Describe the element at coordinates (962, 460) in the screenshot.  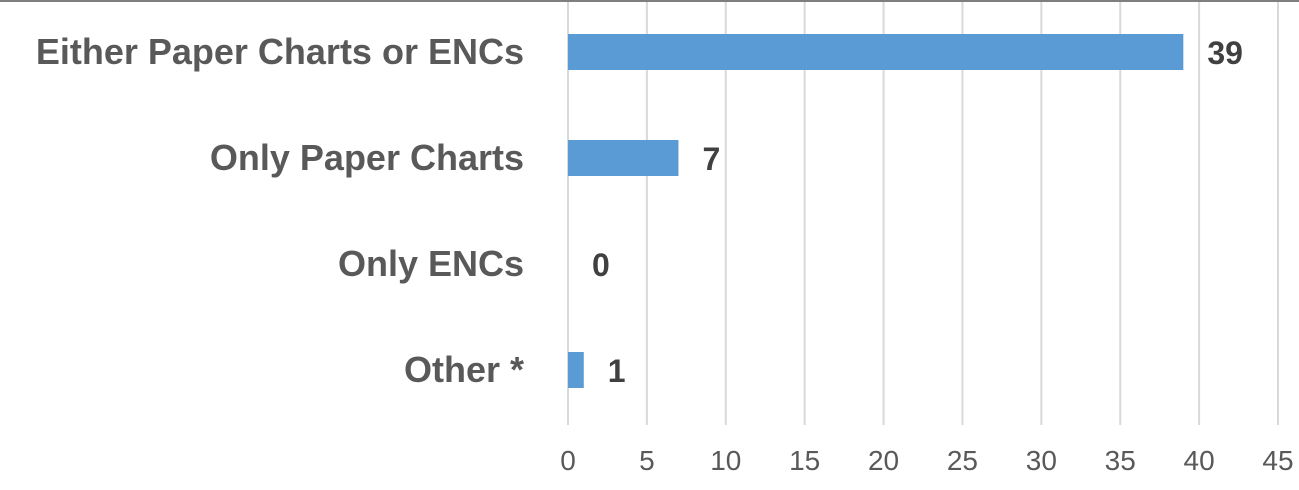
I see `x-tick-label: 25` at that location.